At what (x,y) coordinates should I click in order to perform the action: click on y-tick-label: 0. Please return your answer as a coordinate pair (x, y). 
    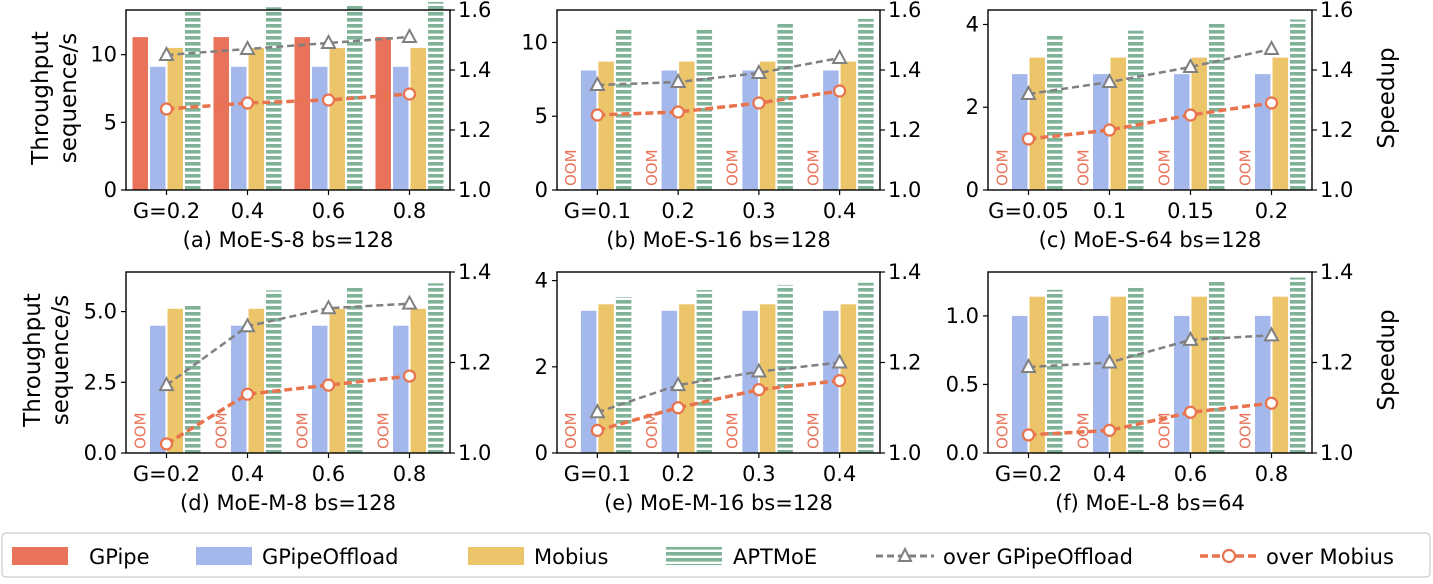
    Looking at the image, I should click on (972, 190).